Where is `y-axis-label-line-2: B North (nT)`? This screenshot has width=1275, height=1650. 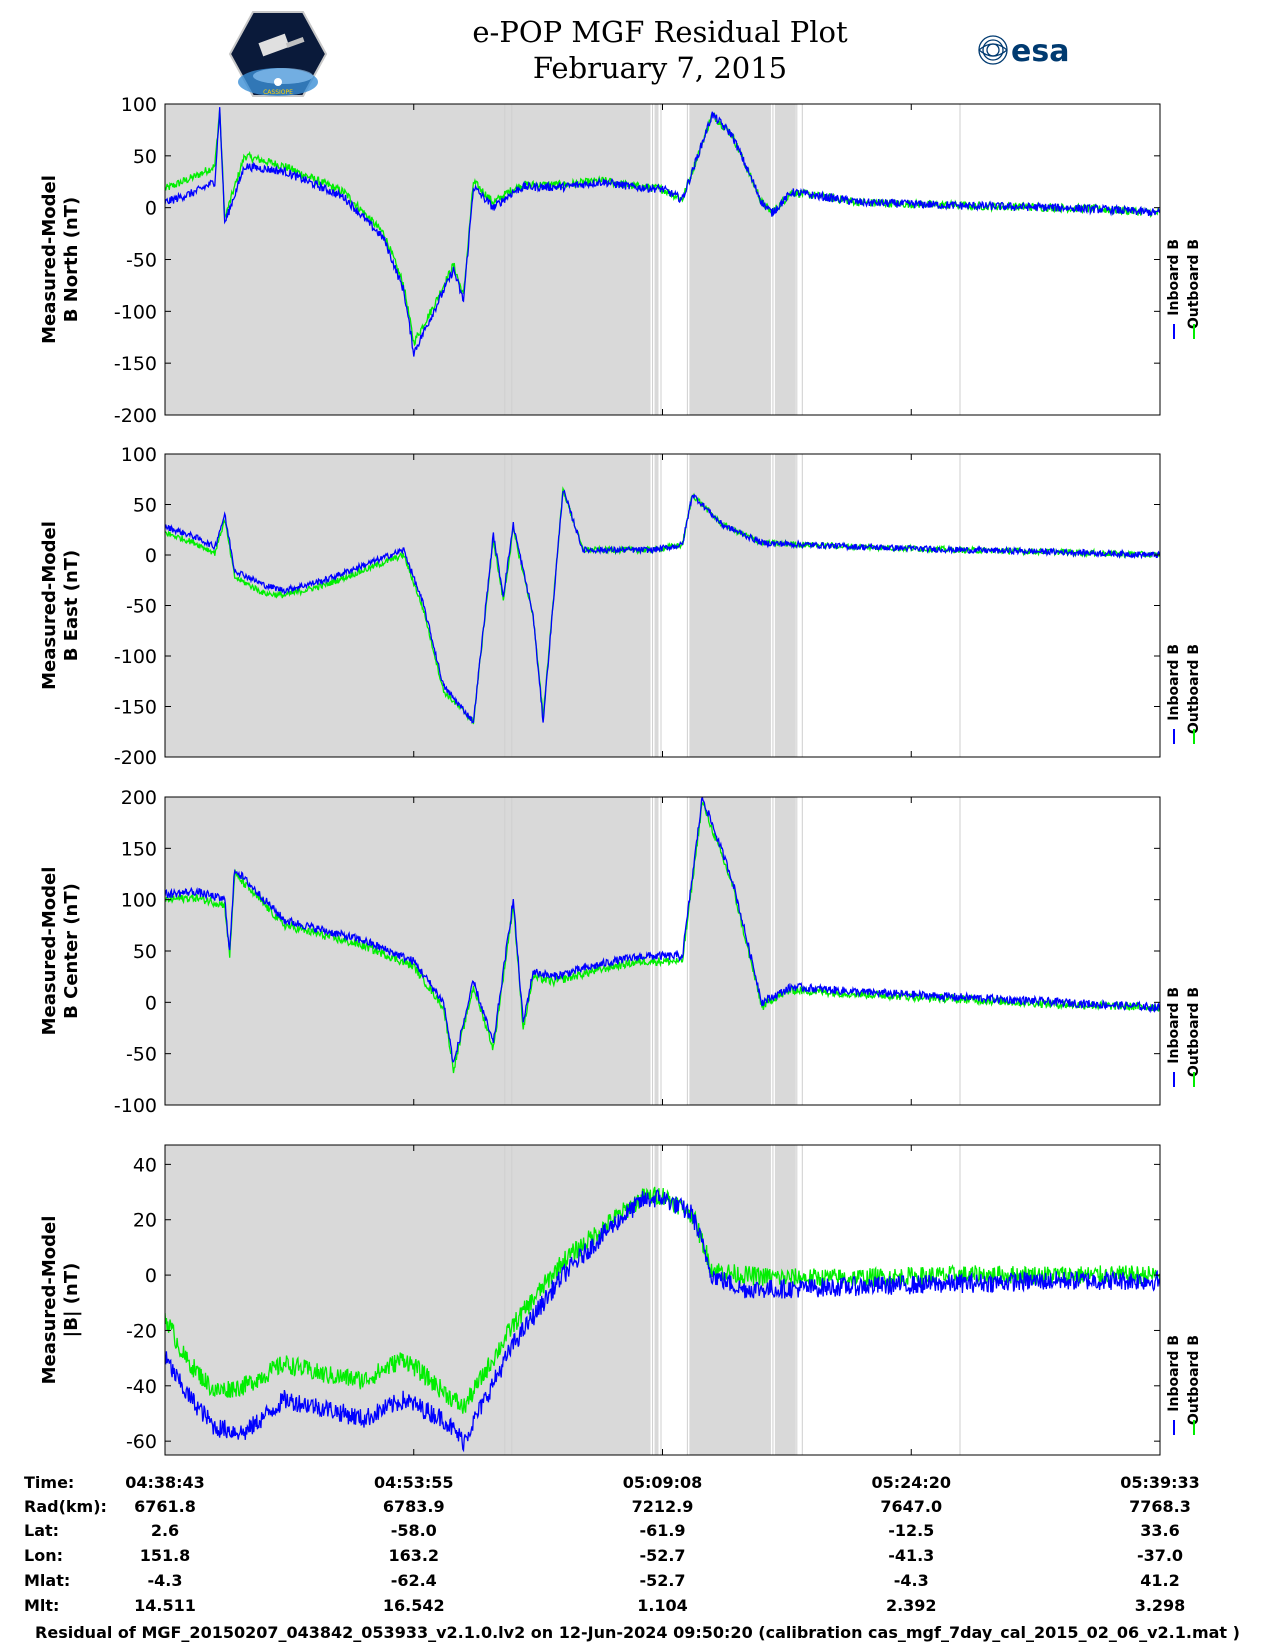 y-axis-label-line-2: B North (nT) is located at coordinates (71, 260).